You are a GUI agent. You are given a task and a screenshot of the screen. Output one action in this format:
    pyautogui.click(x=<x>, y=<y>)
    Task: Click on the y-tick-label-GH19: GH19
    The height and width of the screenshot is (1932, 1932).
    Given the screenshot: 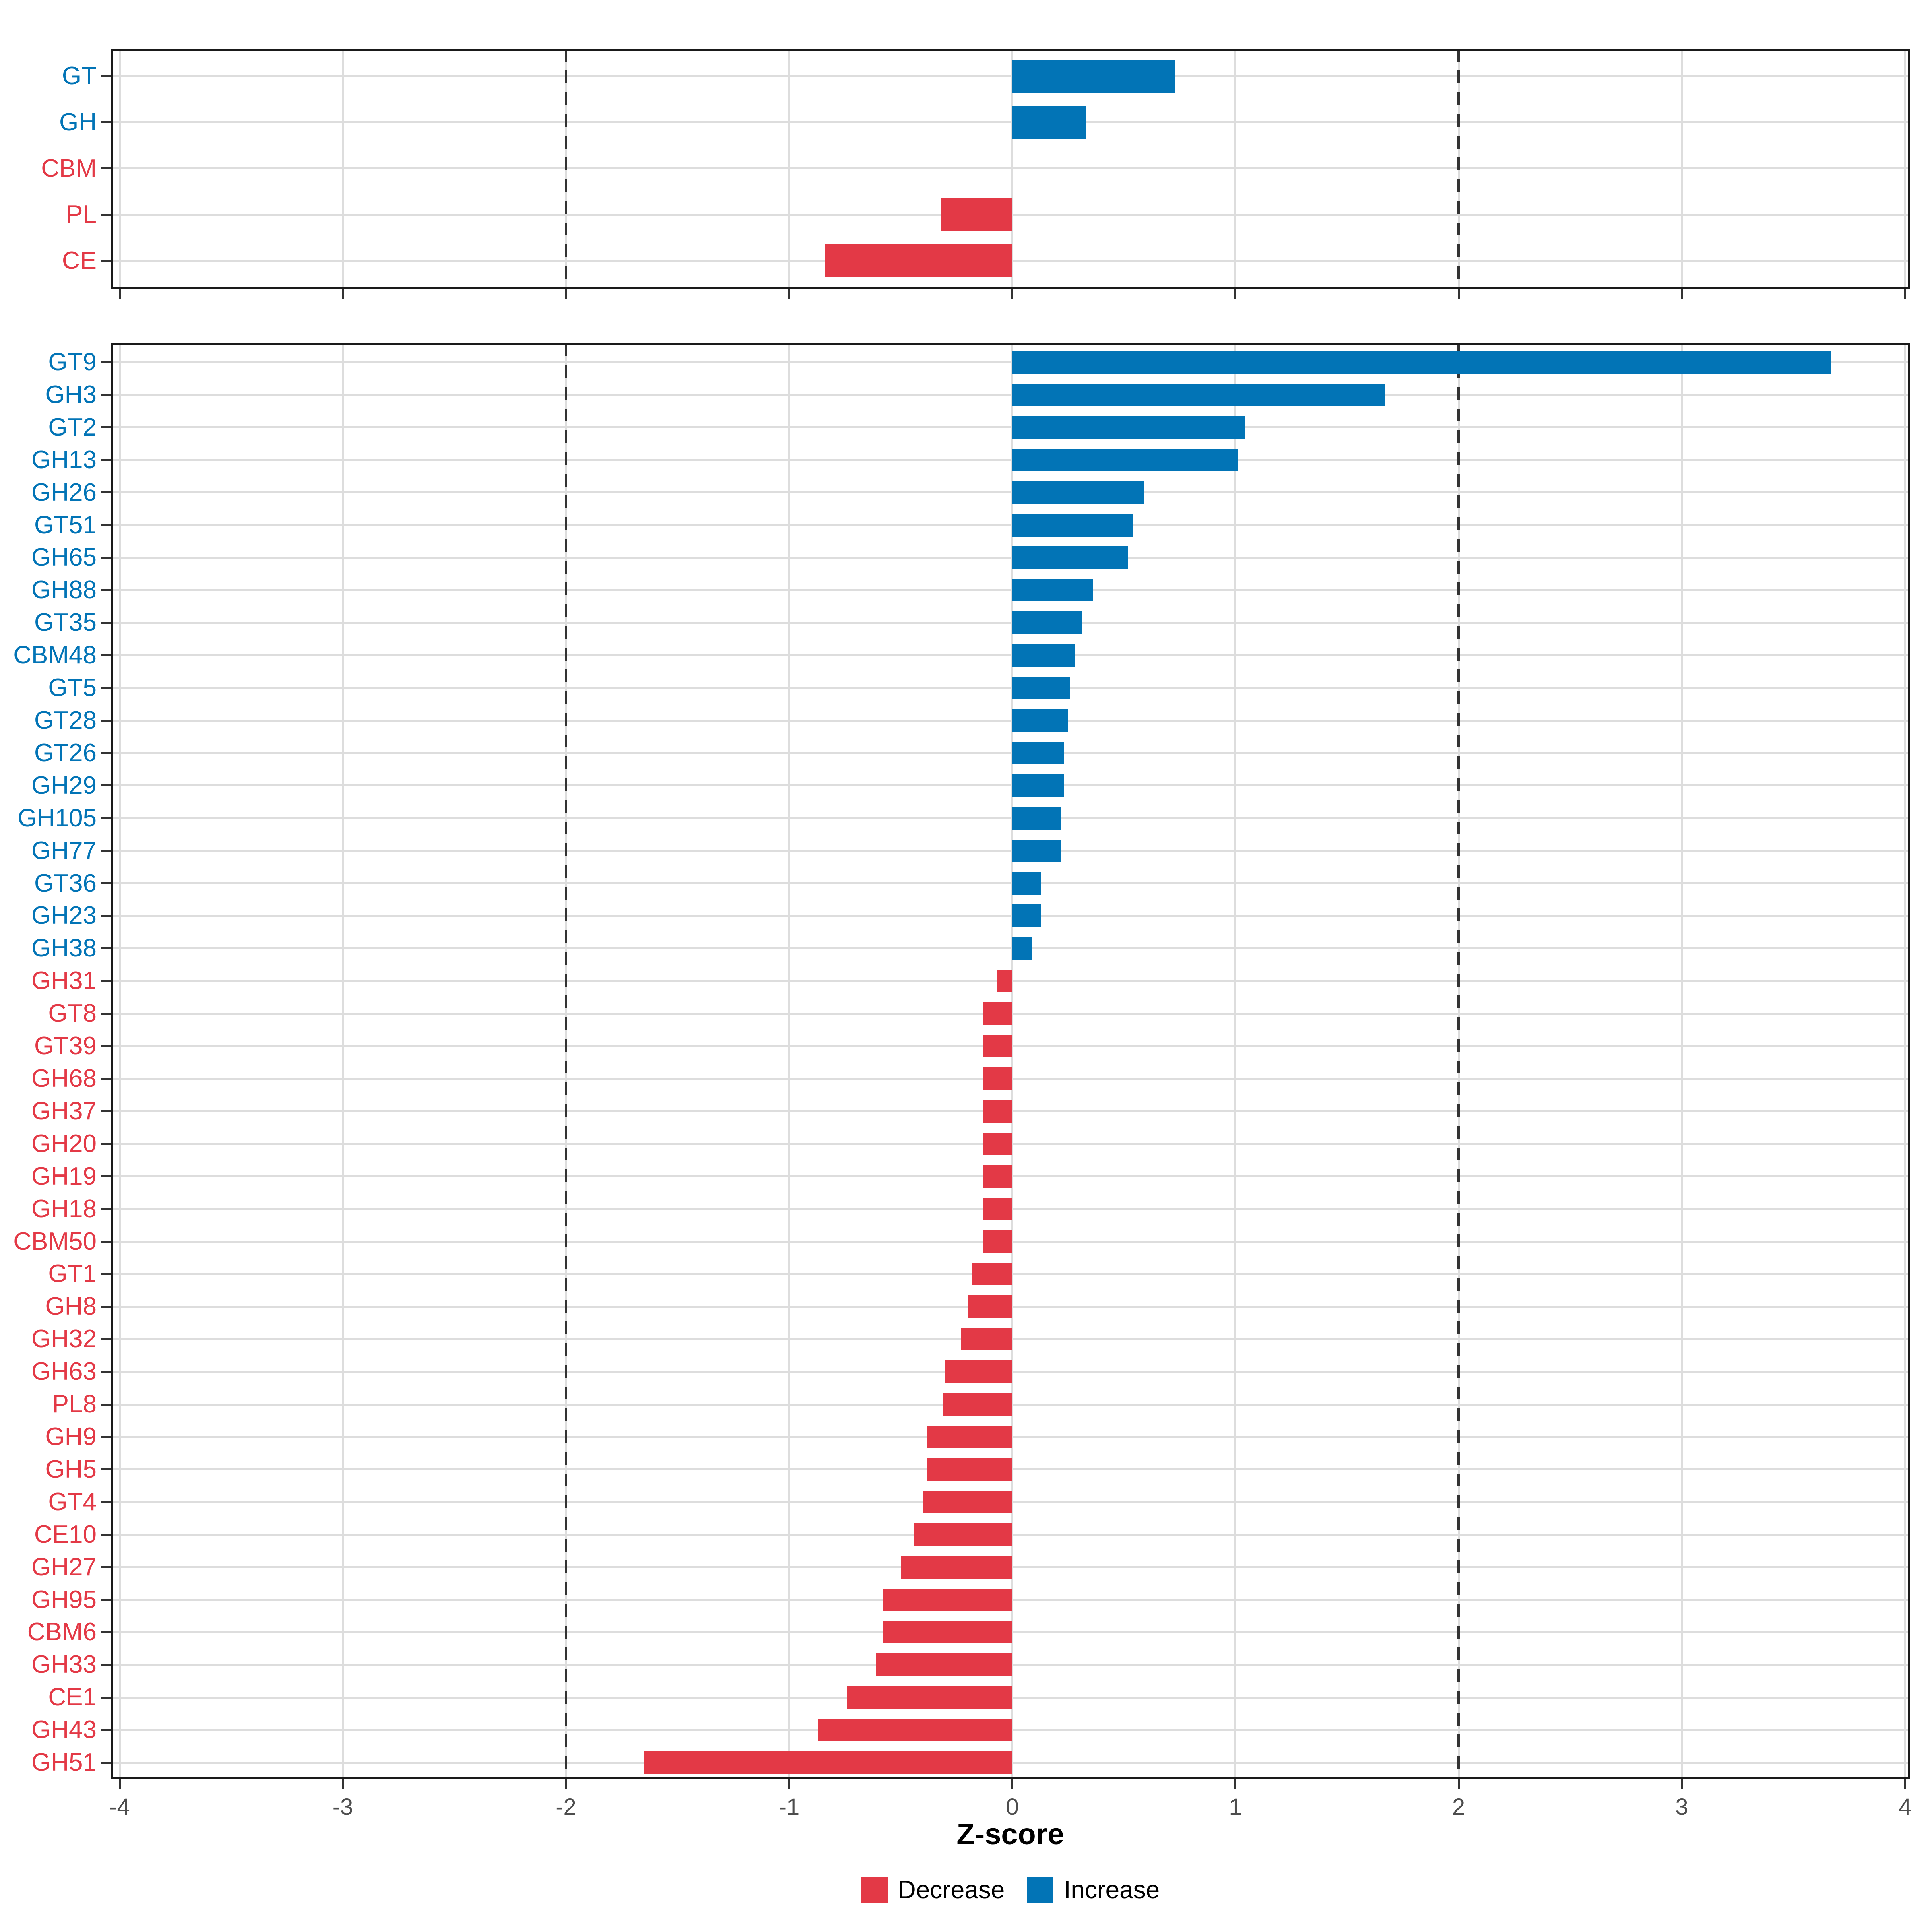 What is the action you would take?
    pyautogui.click(x=64, y=1176)
    